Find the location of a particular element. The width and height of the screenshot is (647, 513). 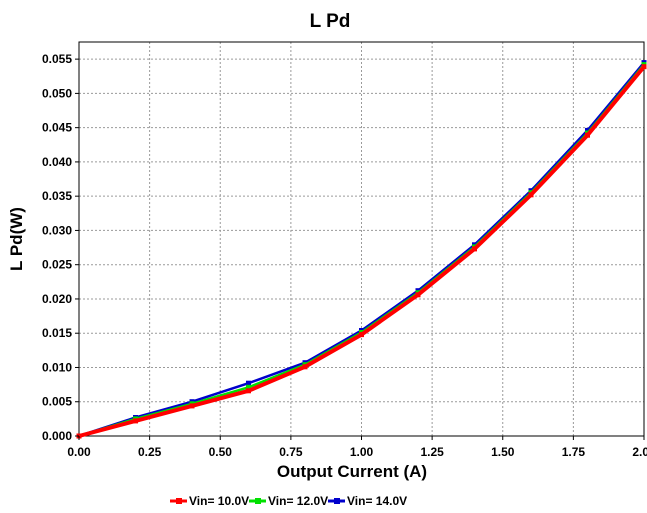

y-tick-label: 0.055 is located at coordinates (57, 59).